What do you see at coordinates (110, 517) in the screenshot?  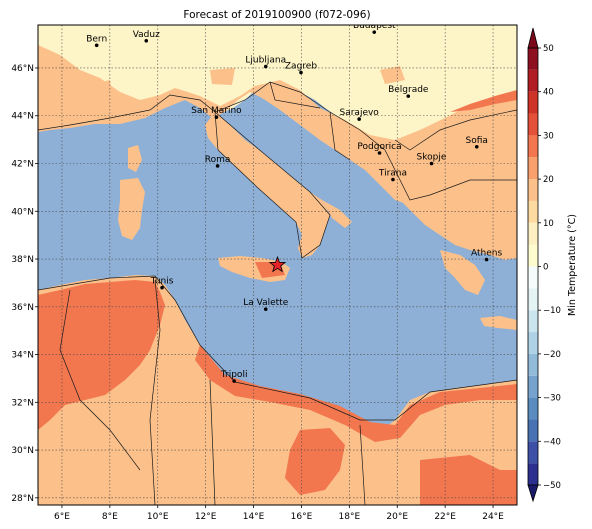 I see `x-tick-label: 8°E` at bounding box center [110, 517].